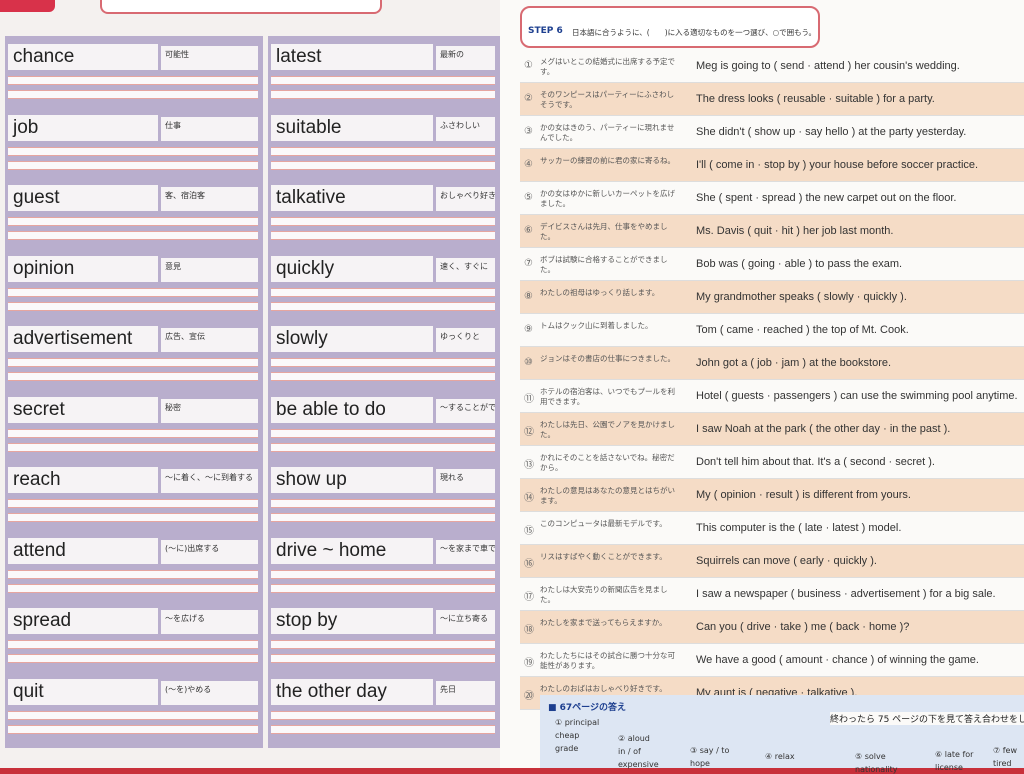 The image size is (1024, 774). Describe the element at coordinates (465, 692) in the screenshot. I see `vocab-meaning: 先日` at that location.